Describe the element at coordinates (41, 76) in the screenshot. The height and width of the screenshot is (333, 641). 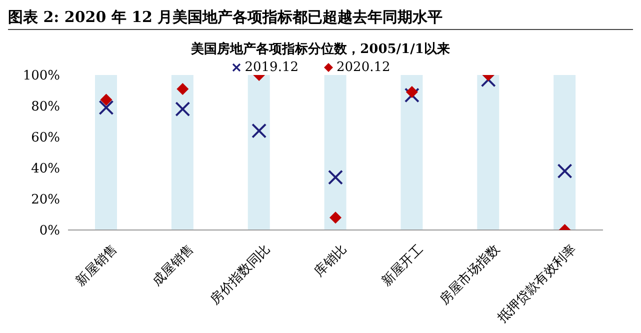
I see `y-tick-label: 100%` at that location.